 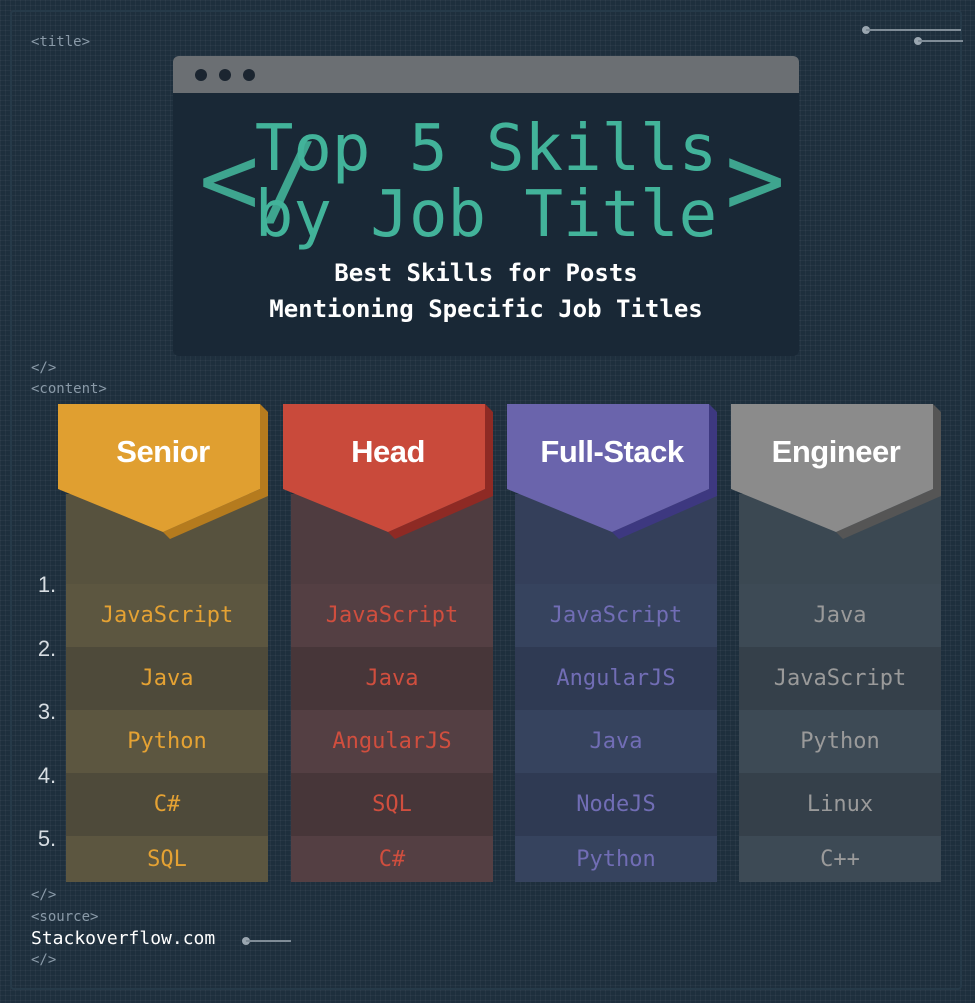 I want to click on bracket-left: </, so click(x=259, y=179).